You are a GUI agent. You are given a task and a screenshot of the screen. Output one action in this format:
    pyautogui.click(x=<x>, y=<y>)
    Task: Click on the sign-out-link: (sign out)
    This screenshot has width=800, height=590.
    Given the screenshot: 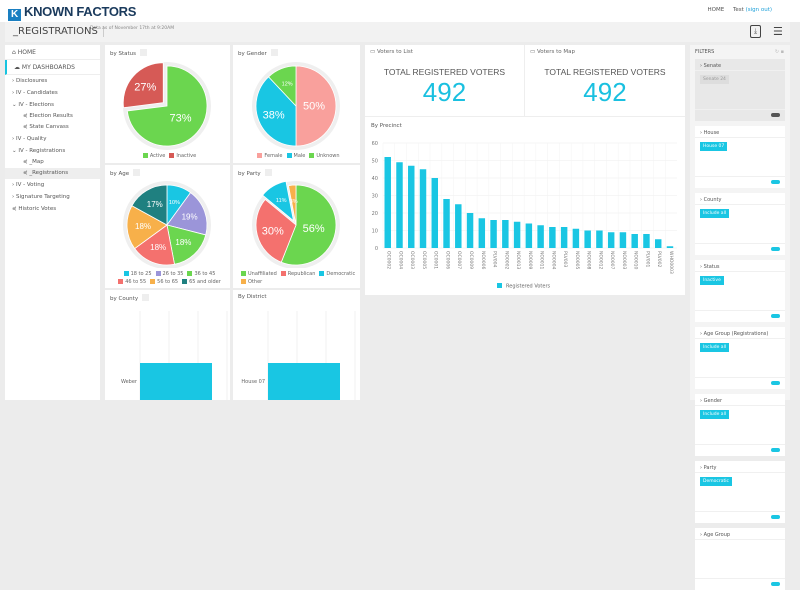 What is the action you would take?
    pyautogui.click(x=758, y=10)
    